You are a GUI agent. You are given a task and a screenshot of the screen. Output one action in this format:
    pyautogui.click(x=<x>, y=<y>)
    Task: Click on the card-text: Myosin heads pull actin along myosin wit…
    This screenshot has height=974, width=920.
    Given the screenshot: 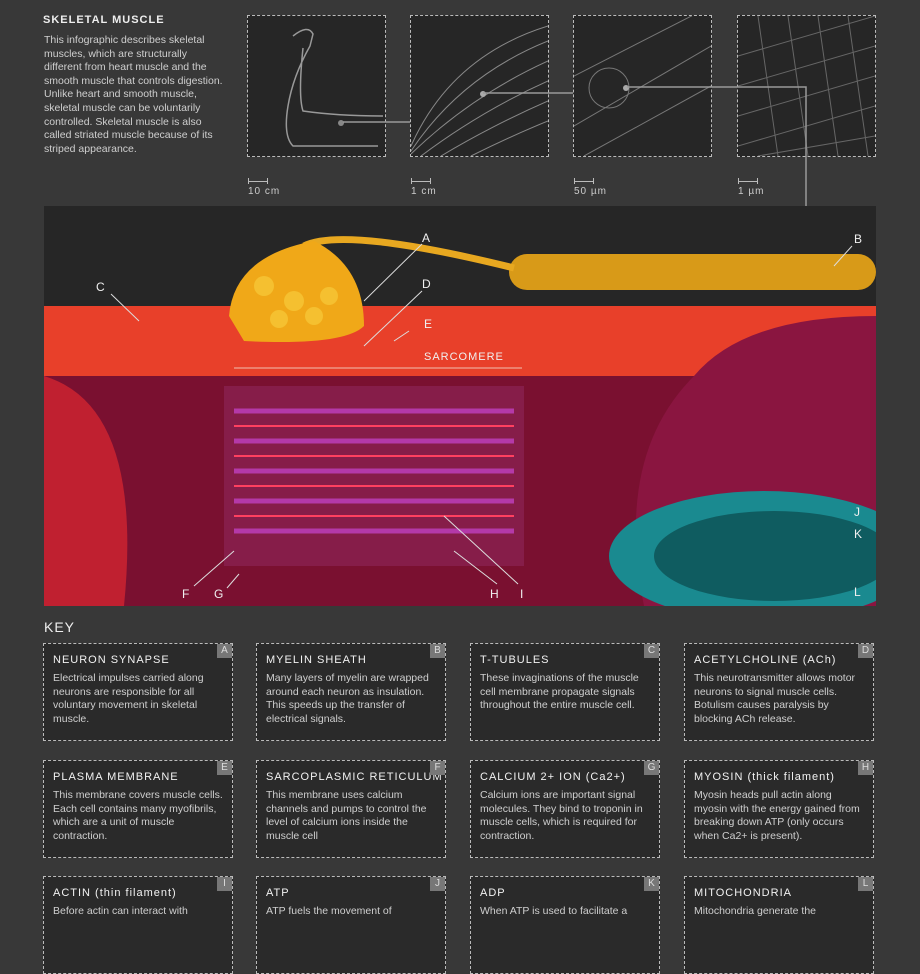 What is the action you would take?
    pyautogui.click(x=777, y=815)
    